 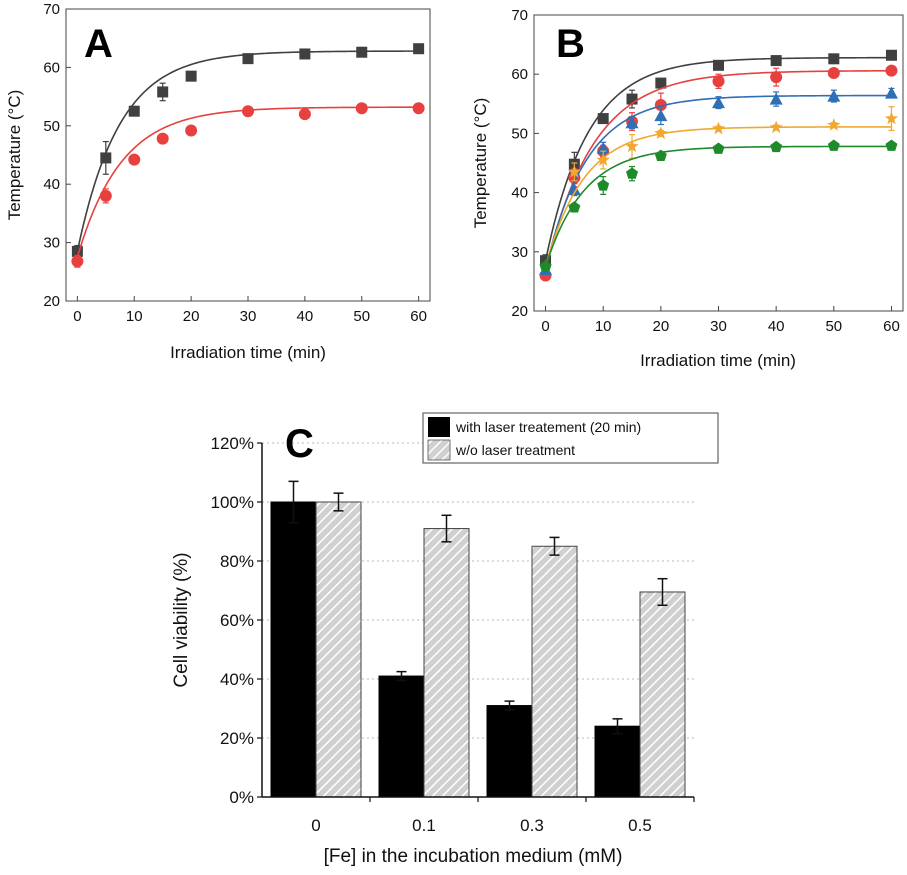 I want to click on x-tick-label: 10, so click(x=134, y=316).